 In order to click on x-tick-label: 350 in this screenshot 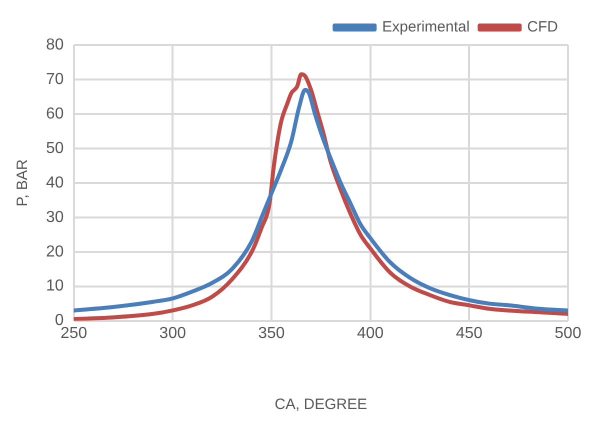, I will do `click(271, 333)`.